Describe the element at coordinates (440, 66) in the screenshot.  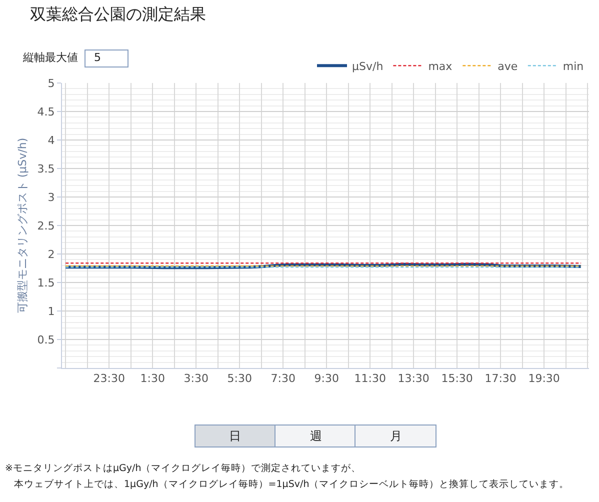
I see `legend-label: max` at that location.